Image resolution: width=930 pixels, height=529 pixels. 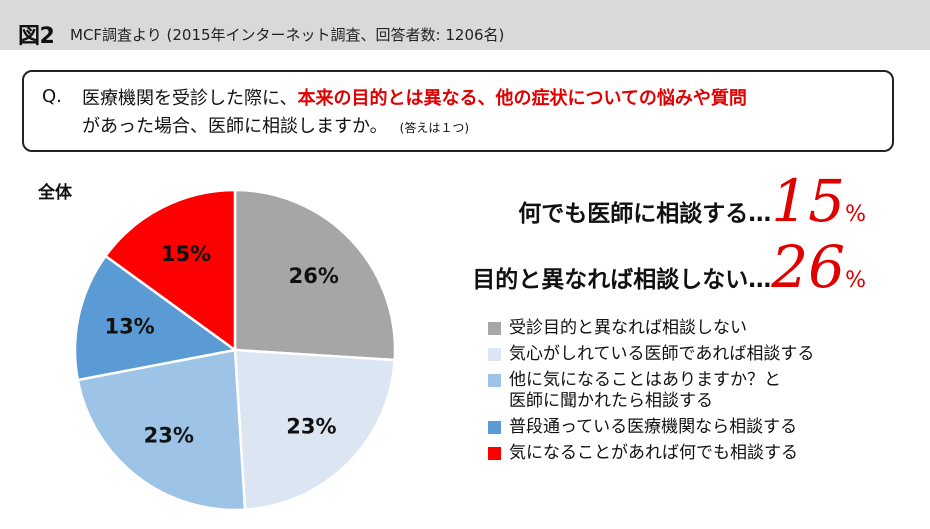 I want to click on question-line-2: があった場合、医師に相談しますか。 (答えは１つ), so click(x=275, y=125).